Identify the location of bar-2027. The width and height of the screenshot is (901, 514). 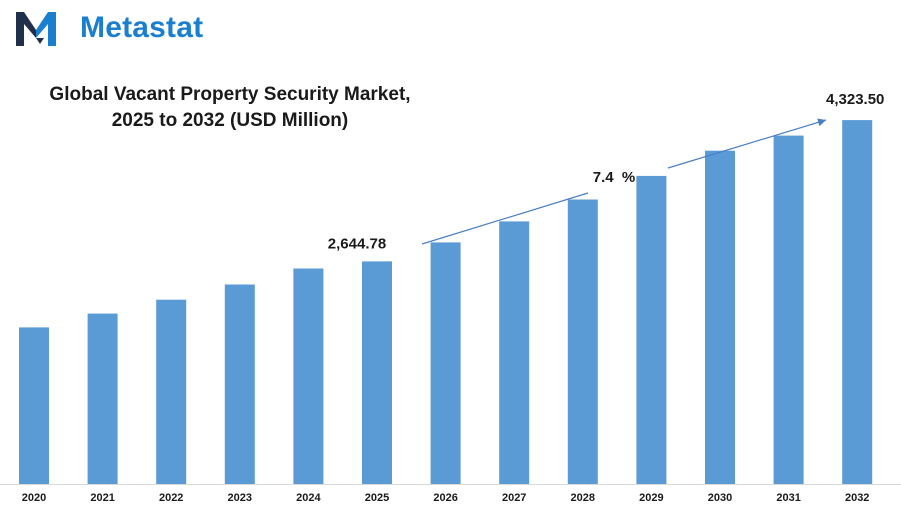
(514, 352).